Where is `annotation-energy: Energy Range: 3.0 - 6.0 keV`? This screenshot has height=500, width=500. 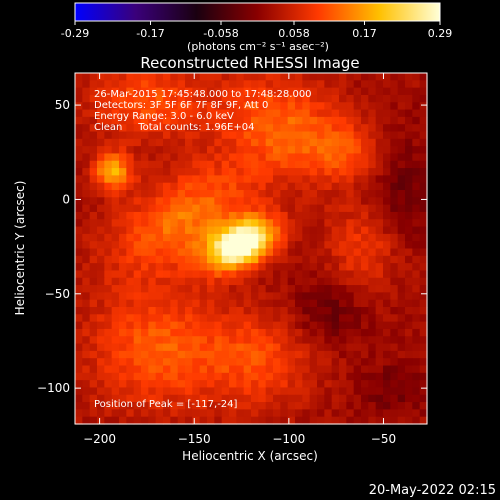 annotation-energy: Energy Range: 3.0 - 6.0 keV is located at coordinates (164, 116).